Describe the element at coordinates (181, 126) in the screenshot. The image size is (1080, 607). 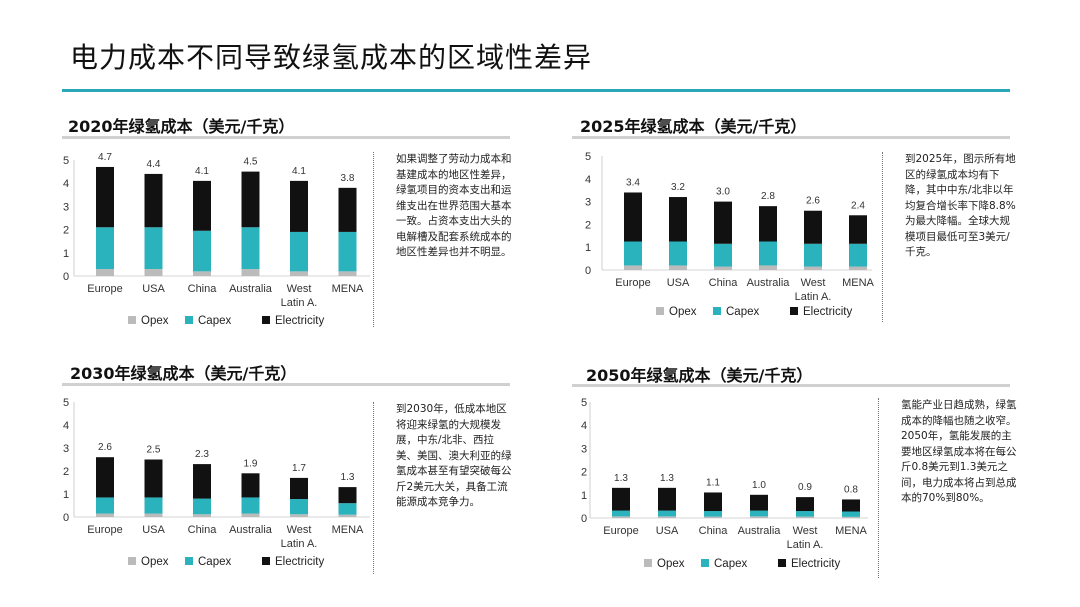
I see `chart-title: 2020年绿氢成本（美元/千克）` at that location.